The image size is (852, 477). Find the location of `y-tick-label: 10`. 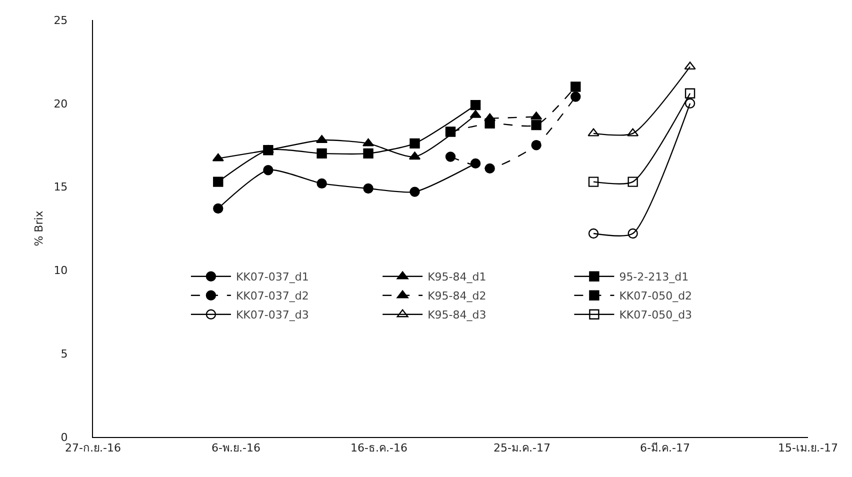

y-tick-label: 10 is located at coordinates (61, 271).